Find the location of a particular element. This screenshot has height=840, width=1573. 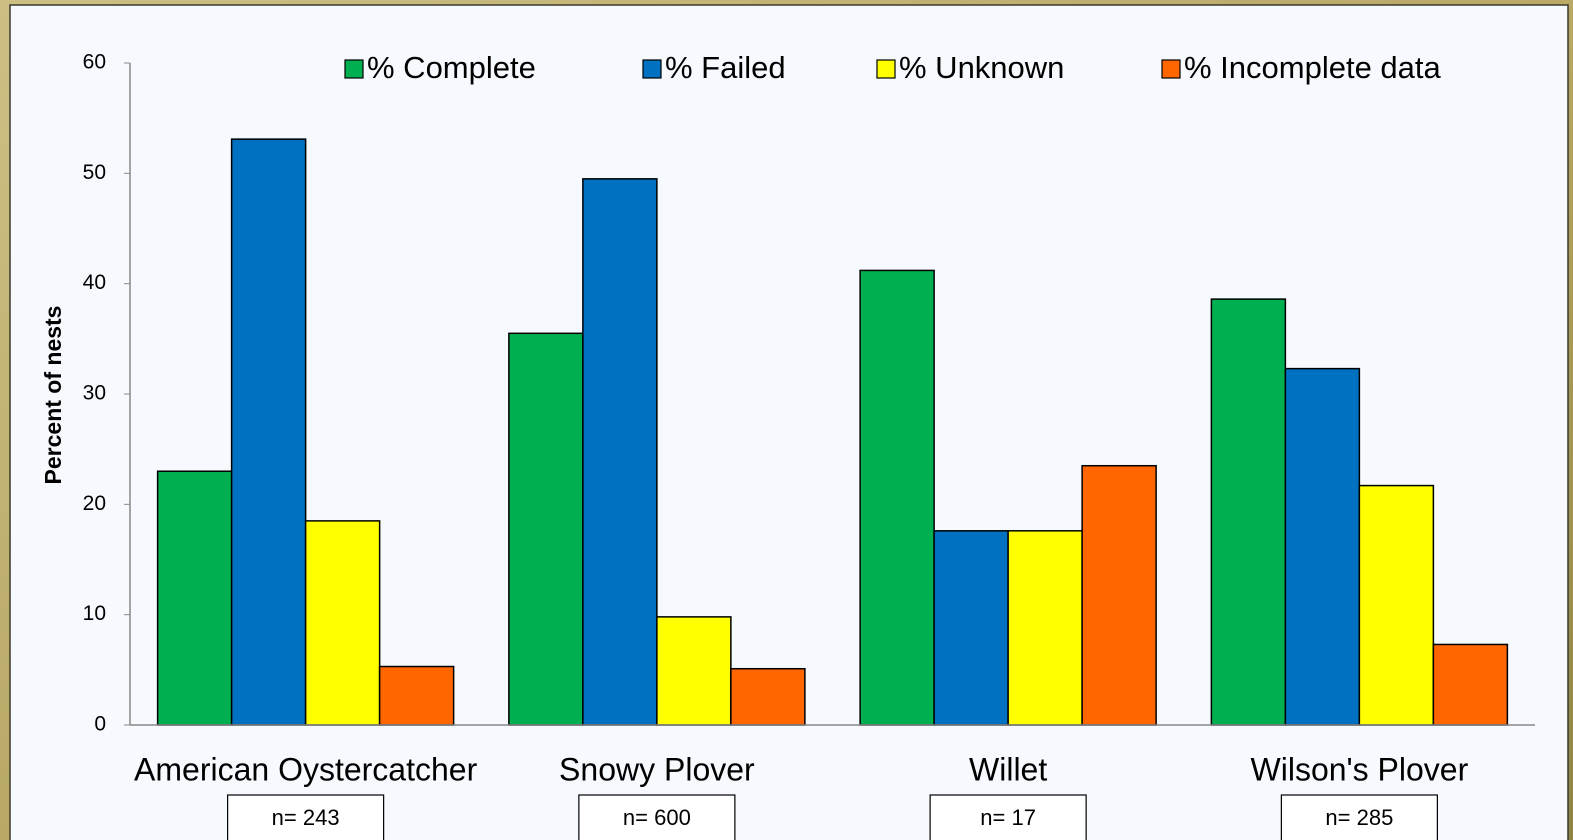

n-label: n= 600 is located at coordinates (657, 817).